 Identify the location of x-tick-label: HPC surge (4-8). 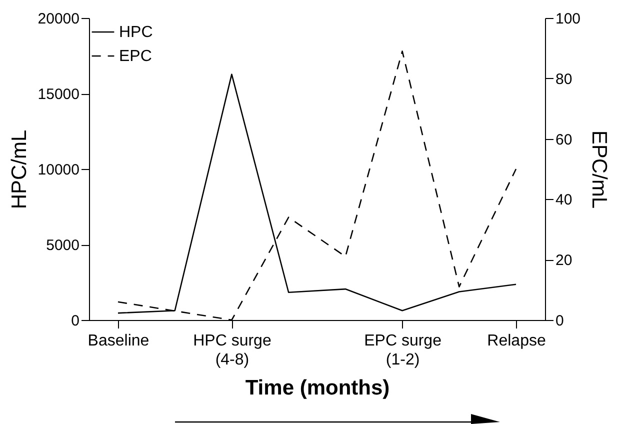
(232, 350).